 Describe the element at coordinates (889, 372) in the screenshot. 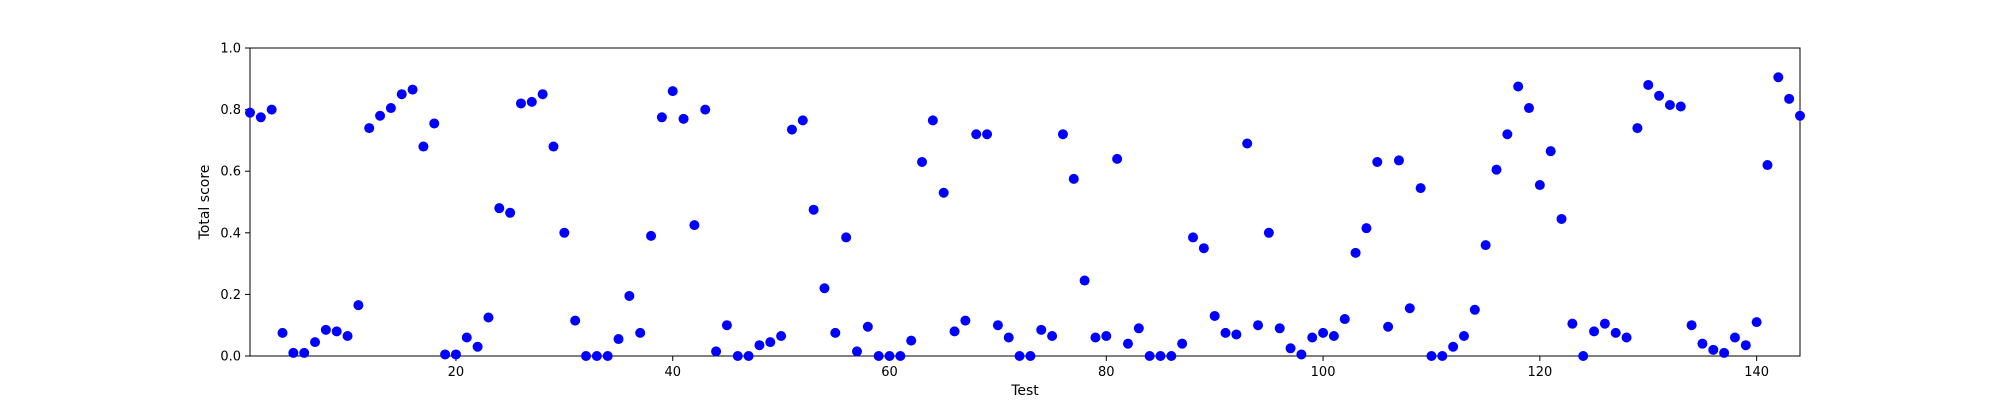

I see `x-tick-label: 60` at that location.